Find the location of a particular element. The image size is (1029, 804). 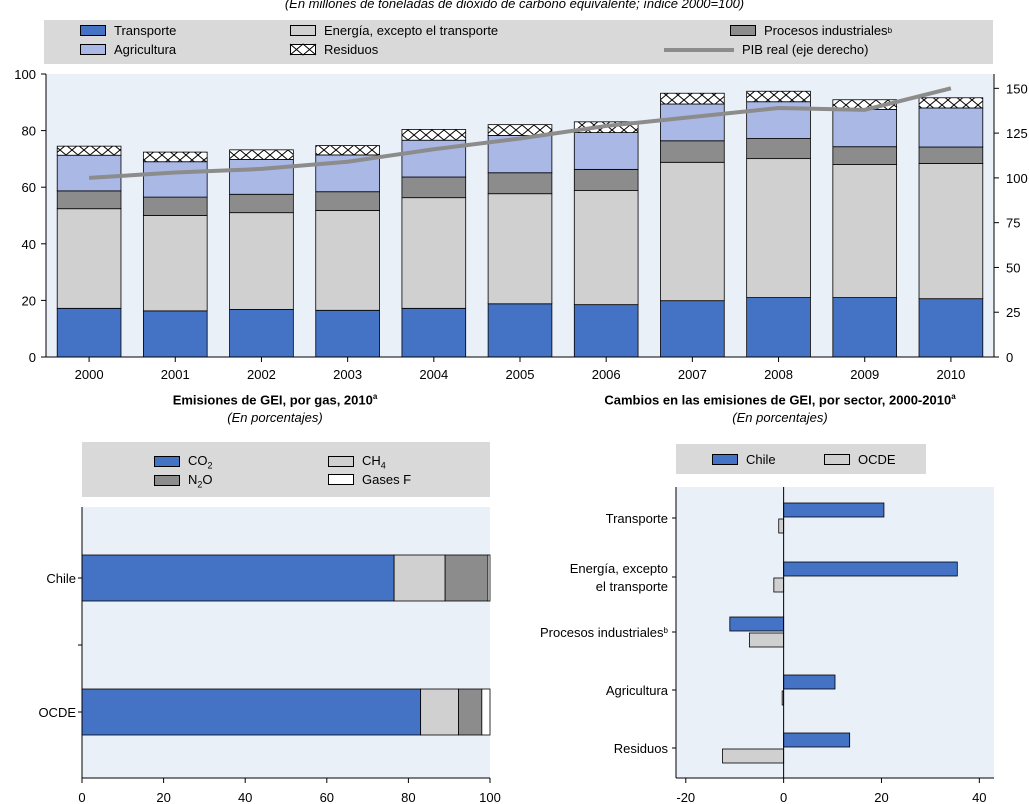

bar-energia-2009 is located at coordinates (865, 231).